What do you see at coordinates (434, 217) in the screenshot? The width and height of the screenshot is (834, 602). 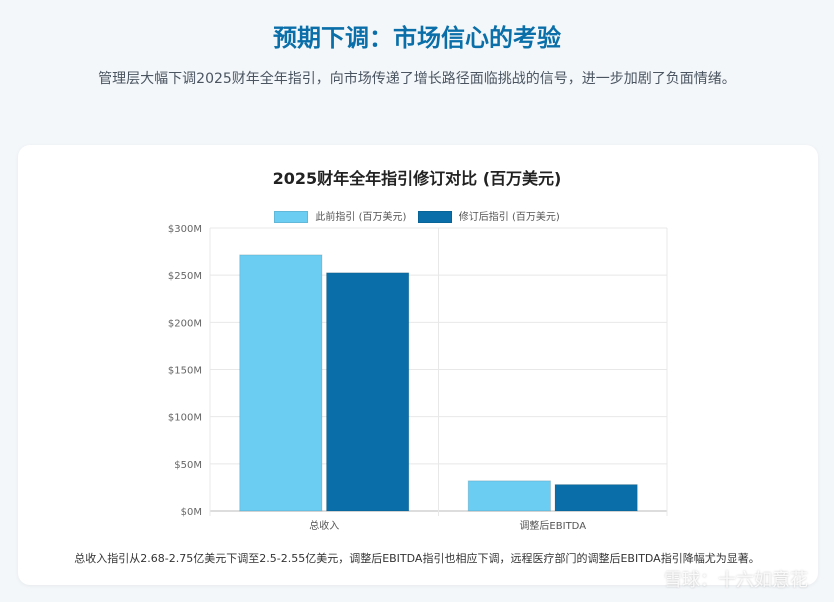 I see `legend-swatch-revised` at bounding box center [434, 217].